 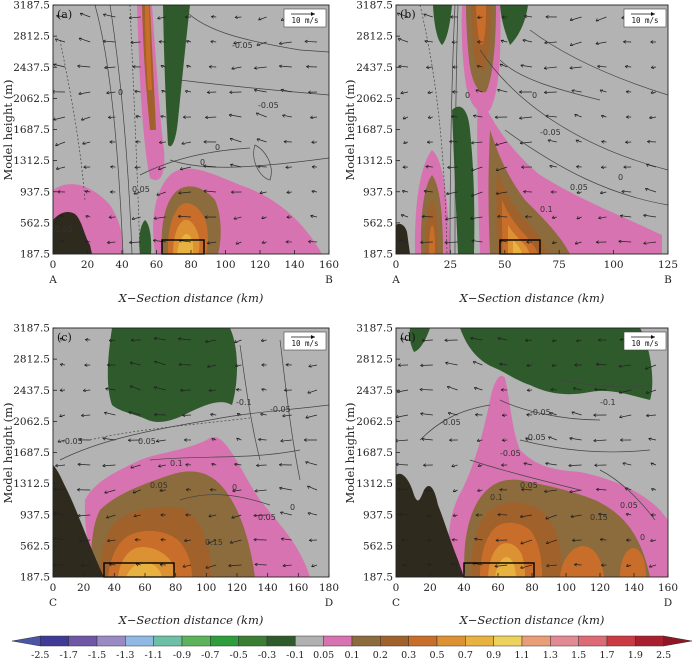 What do you see at coordinates (8, 452) in the screenshot?
I see `panel-c-y-axis-label: Model height (m)` at bounding box center [8, 452].